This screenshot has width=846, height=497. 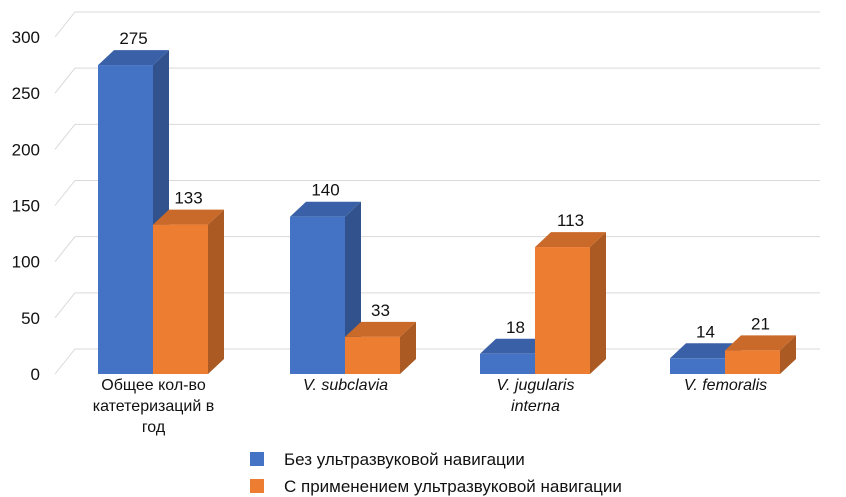 What do you see at coordinates (404, 459) in the screenshot?
I see `legend-label: Без ультразвуковой навигации` at bounding box center [404, 459].